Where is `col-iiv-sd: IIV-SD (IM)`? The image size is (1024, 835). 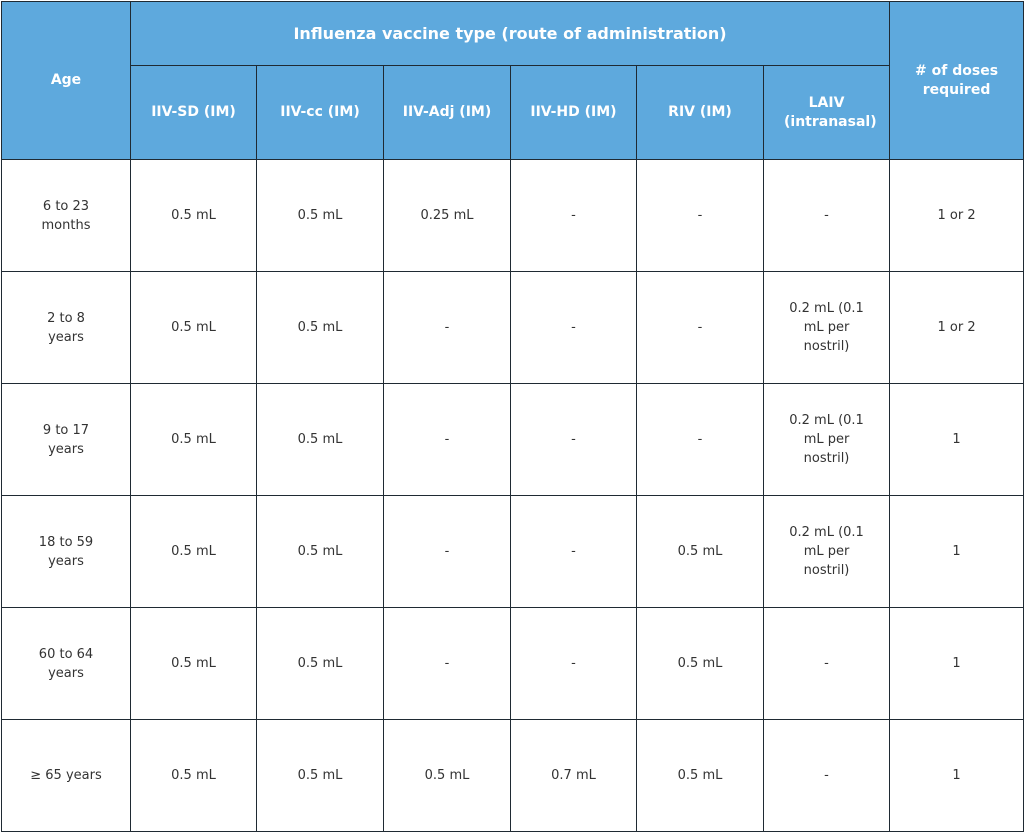
col-iiv-sd: IIV-SD (IM) is located at coordinates (193, 112).